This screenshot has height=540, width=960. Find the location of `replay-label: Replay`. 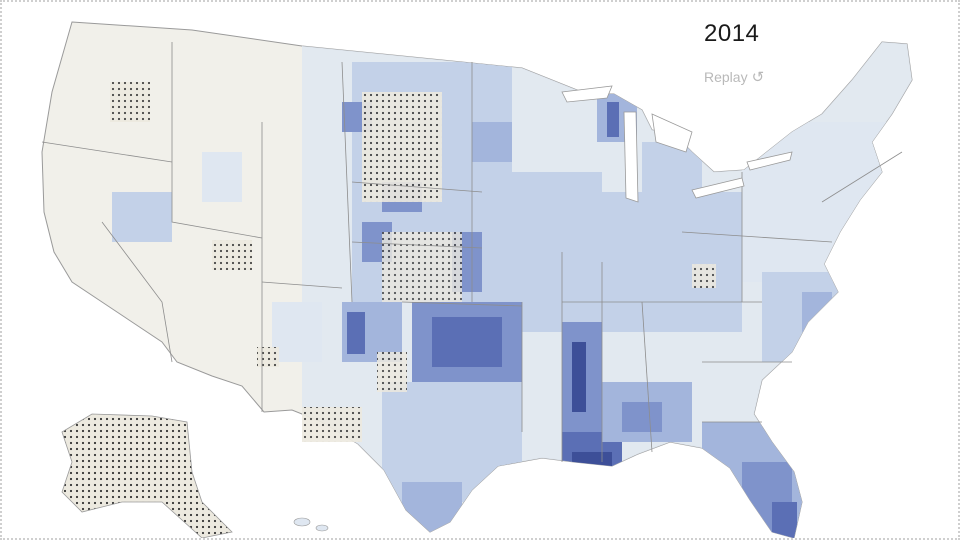

replay-label: Replay is located at coordinates (726, 77).